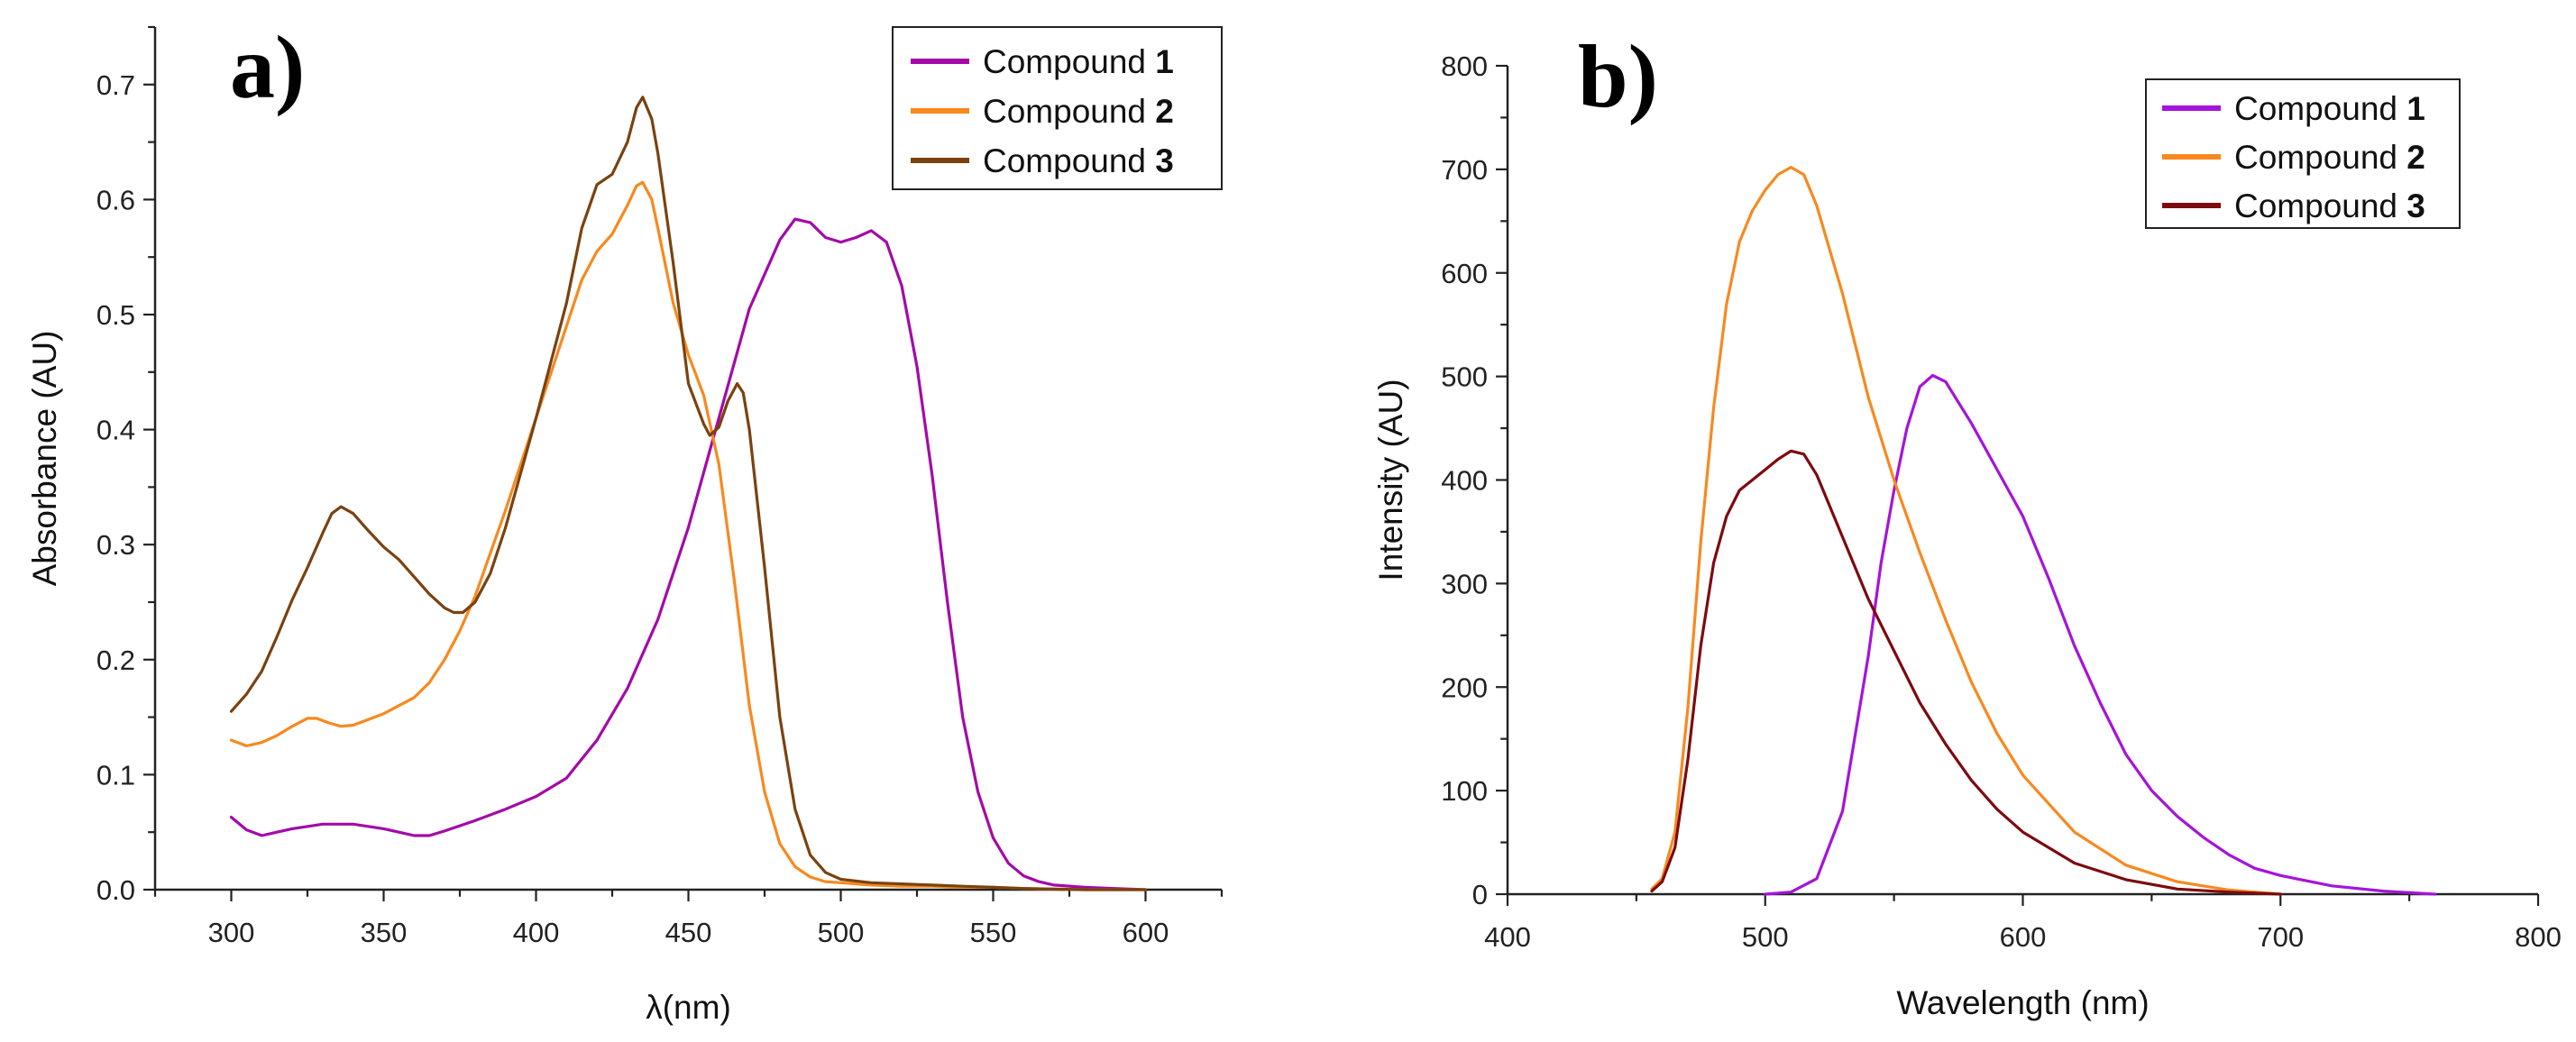 The height and width of the screenshot is (1042, 2576). What do you see at coordinates (1390, 479) in the screenshot?
I see `y-axis-title: Intensity (AU)` at bounding box center [1390, 479].